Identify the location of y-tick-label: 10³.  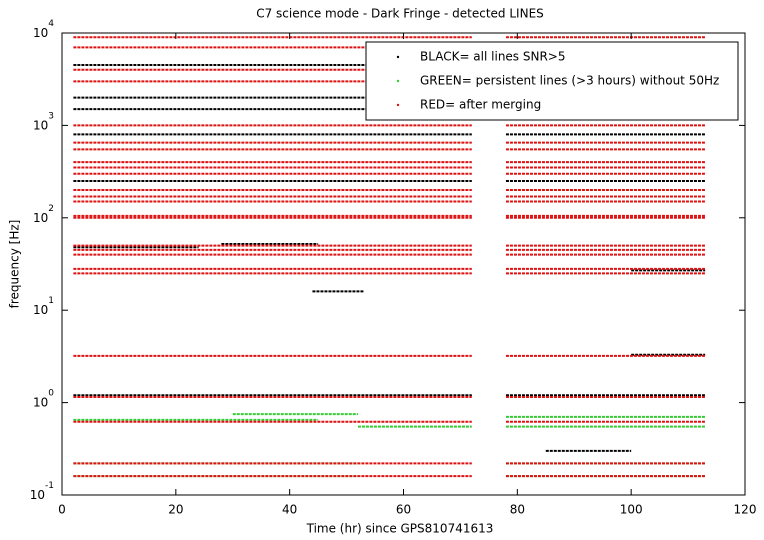
(43, 121).